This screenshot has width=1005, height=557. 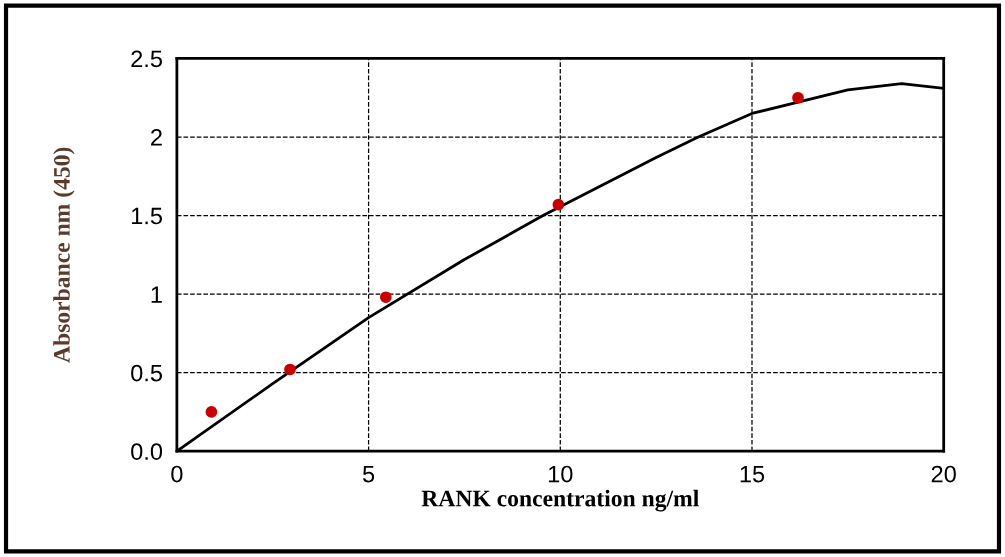 What do you see at coordinates (156, 137) in the screenshot?
I see `y-tick-label: 2` at bounding box center [156, 137].